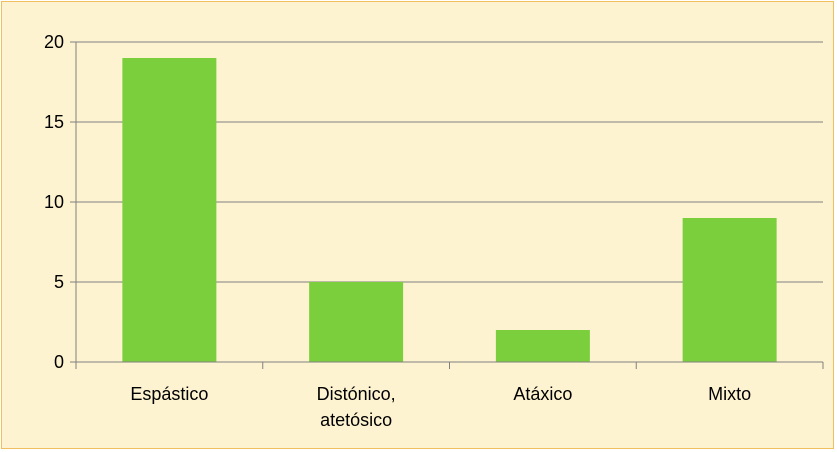 The height and width of the screenshot is (452, 837). What do you see at coordinates (729, 394) in the screenshot?
I see `x-category-label: Mixto` at bounding box center [729, 394].